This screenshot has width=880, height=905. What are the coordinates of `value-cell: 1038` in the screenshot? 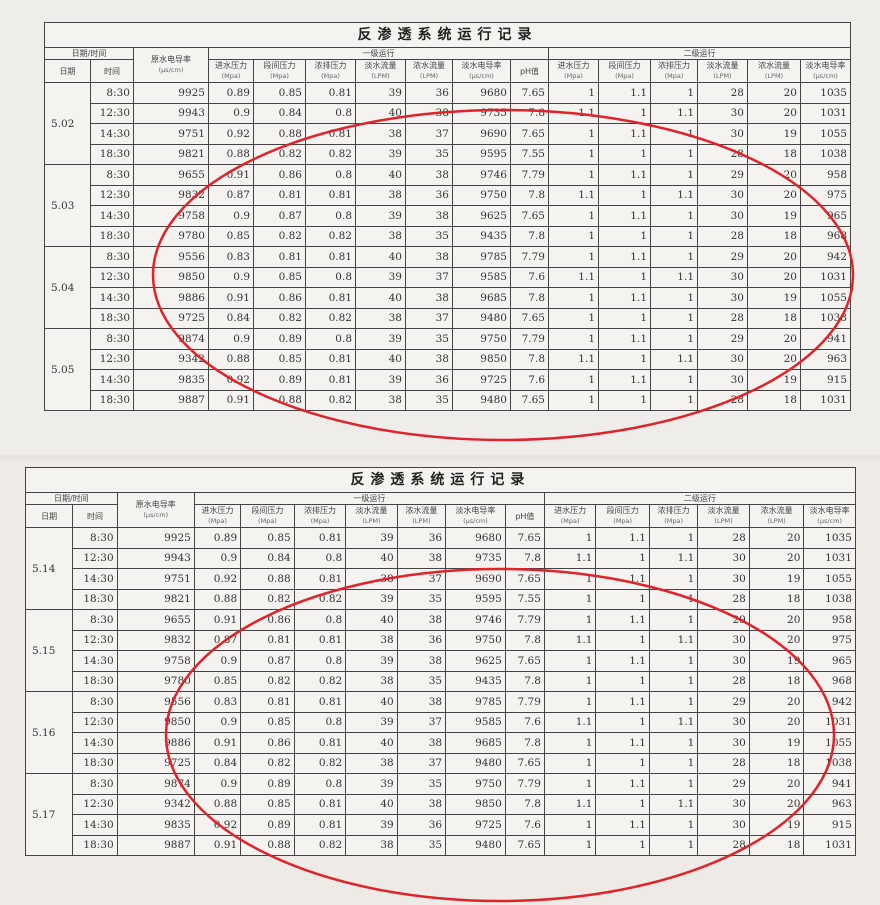 It's located at (825, 154).